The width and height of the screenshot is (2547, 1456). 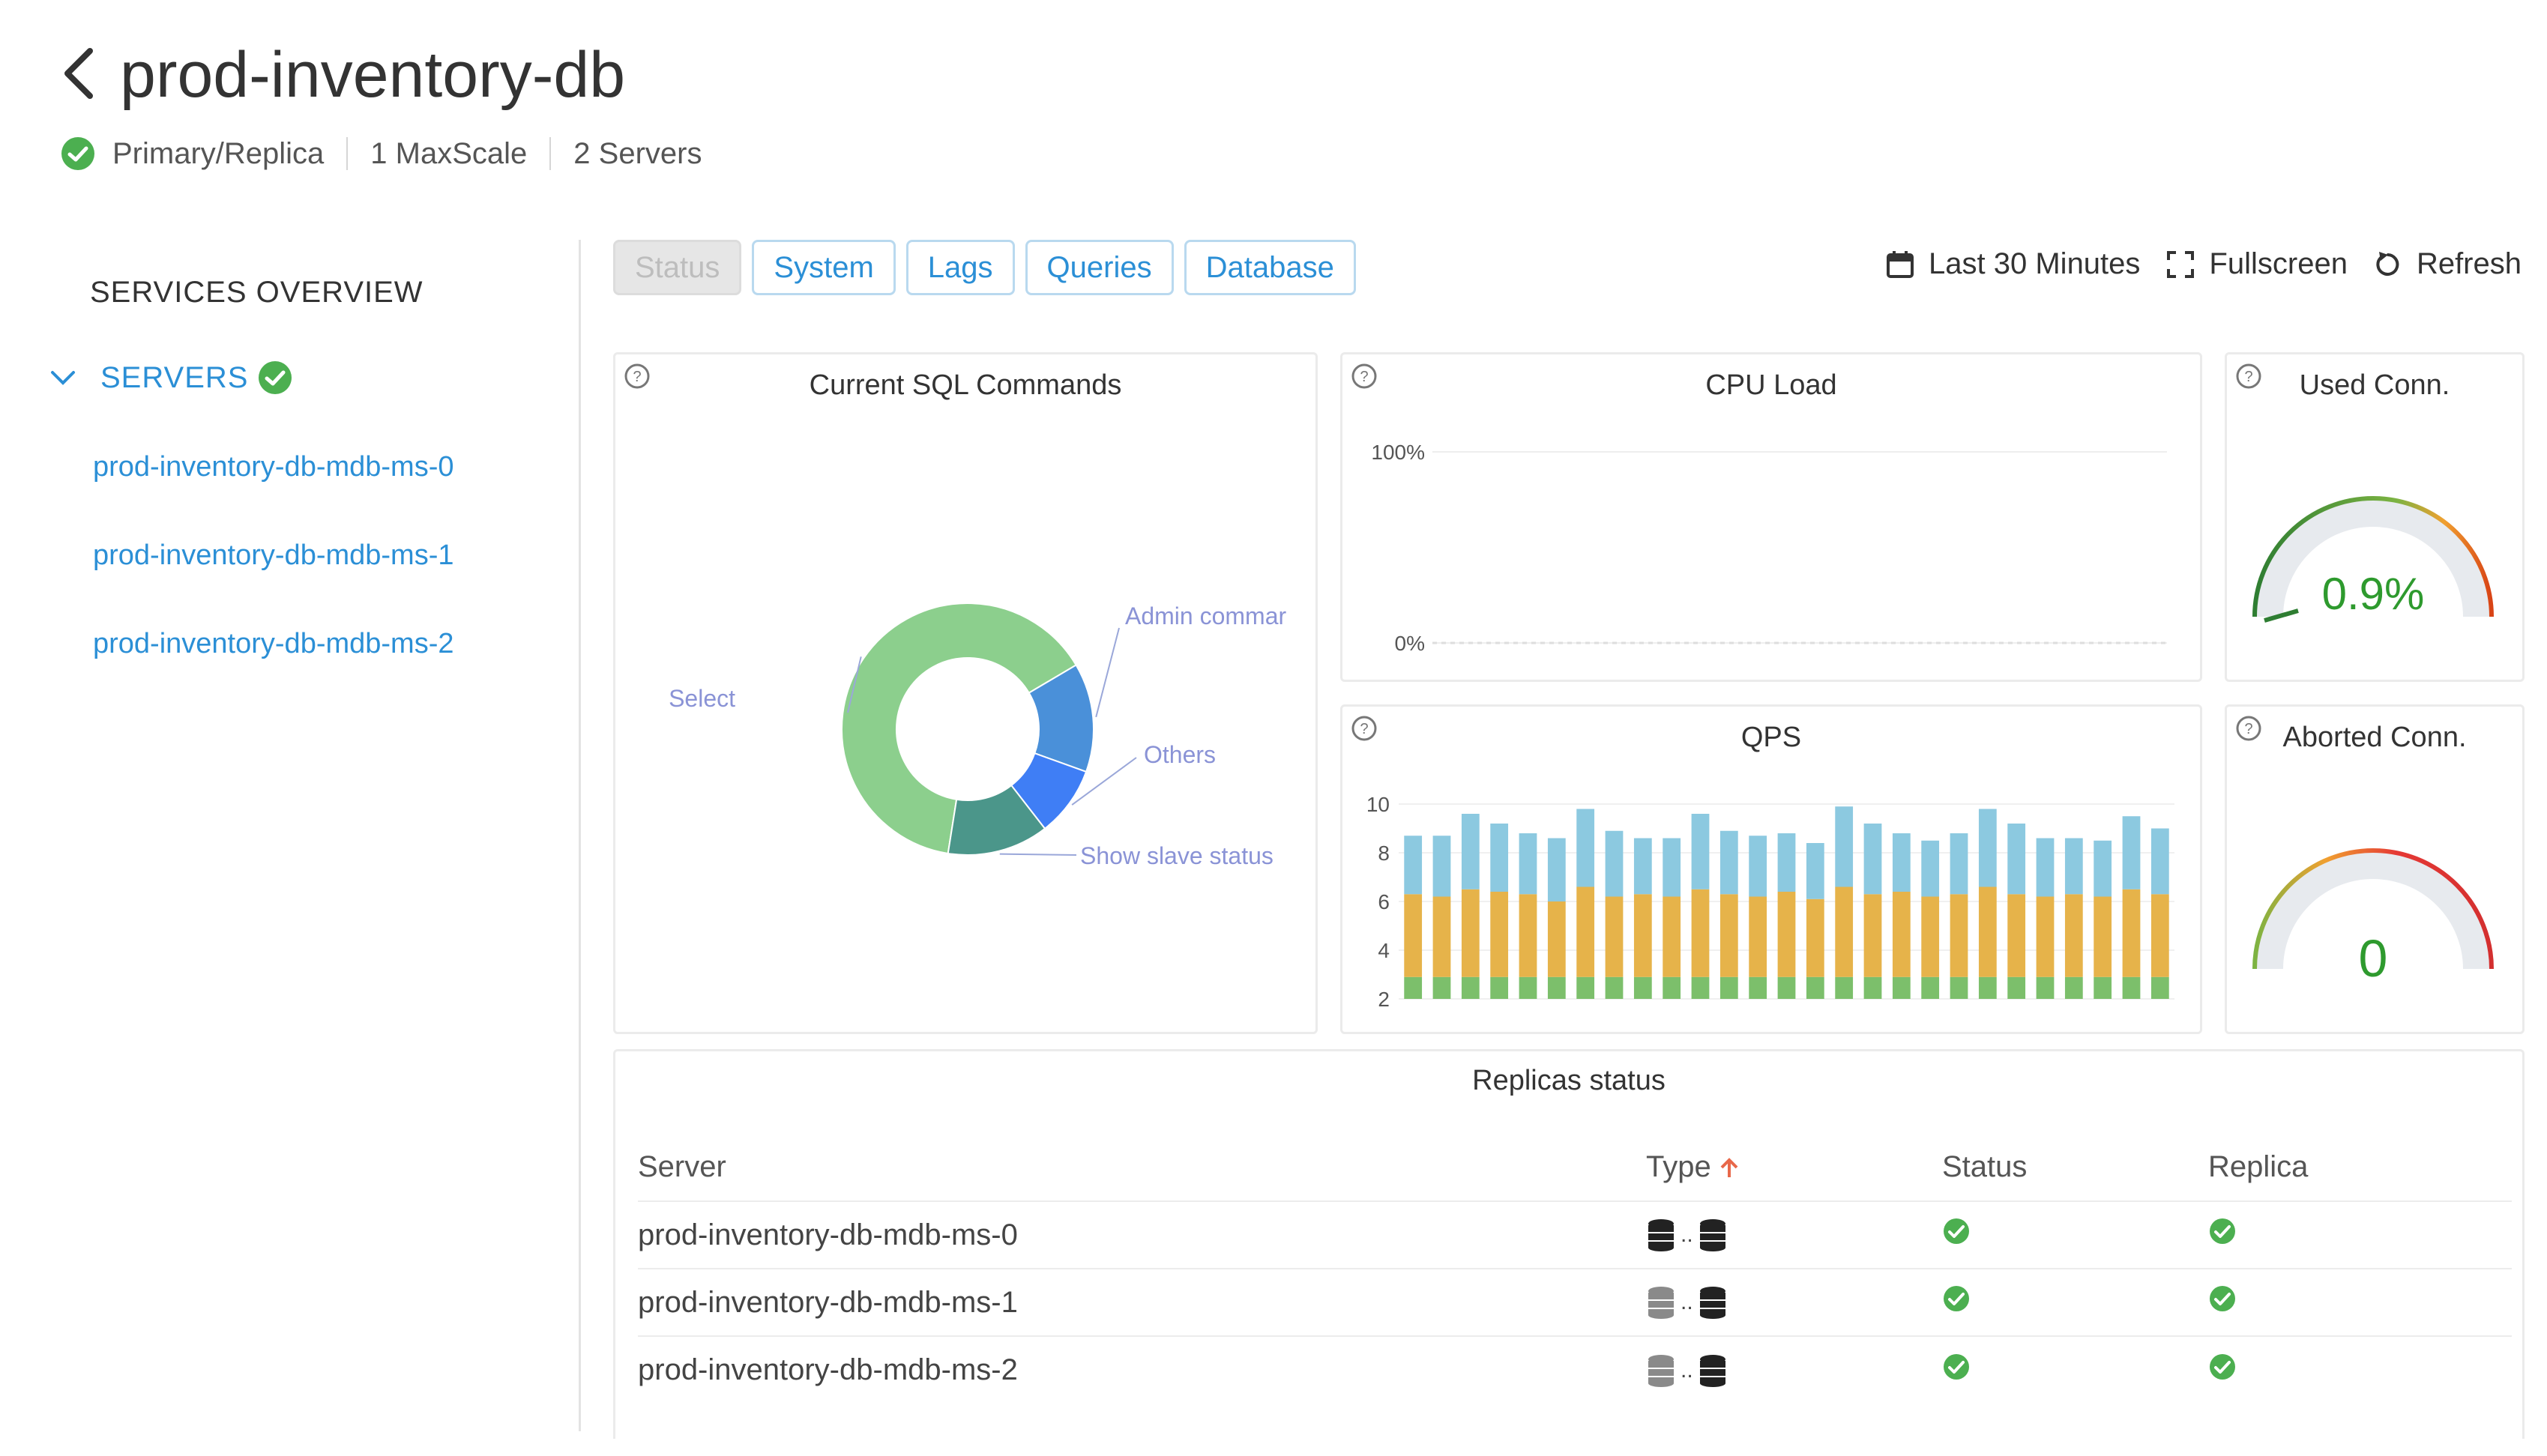 I want to click on tab-status: Status, so click(x=677, y=267).